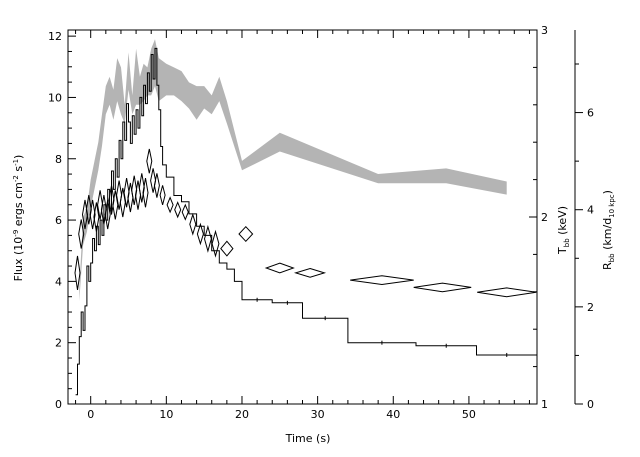 Image resolution: width=640 pixels, height=457 pixels. I want to click on radius-axis-label: Rbb (km/d10 kpc), so click(608, 230).